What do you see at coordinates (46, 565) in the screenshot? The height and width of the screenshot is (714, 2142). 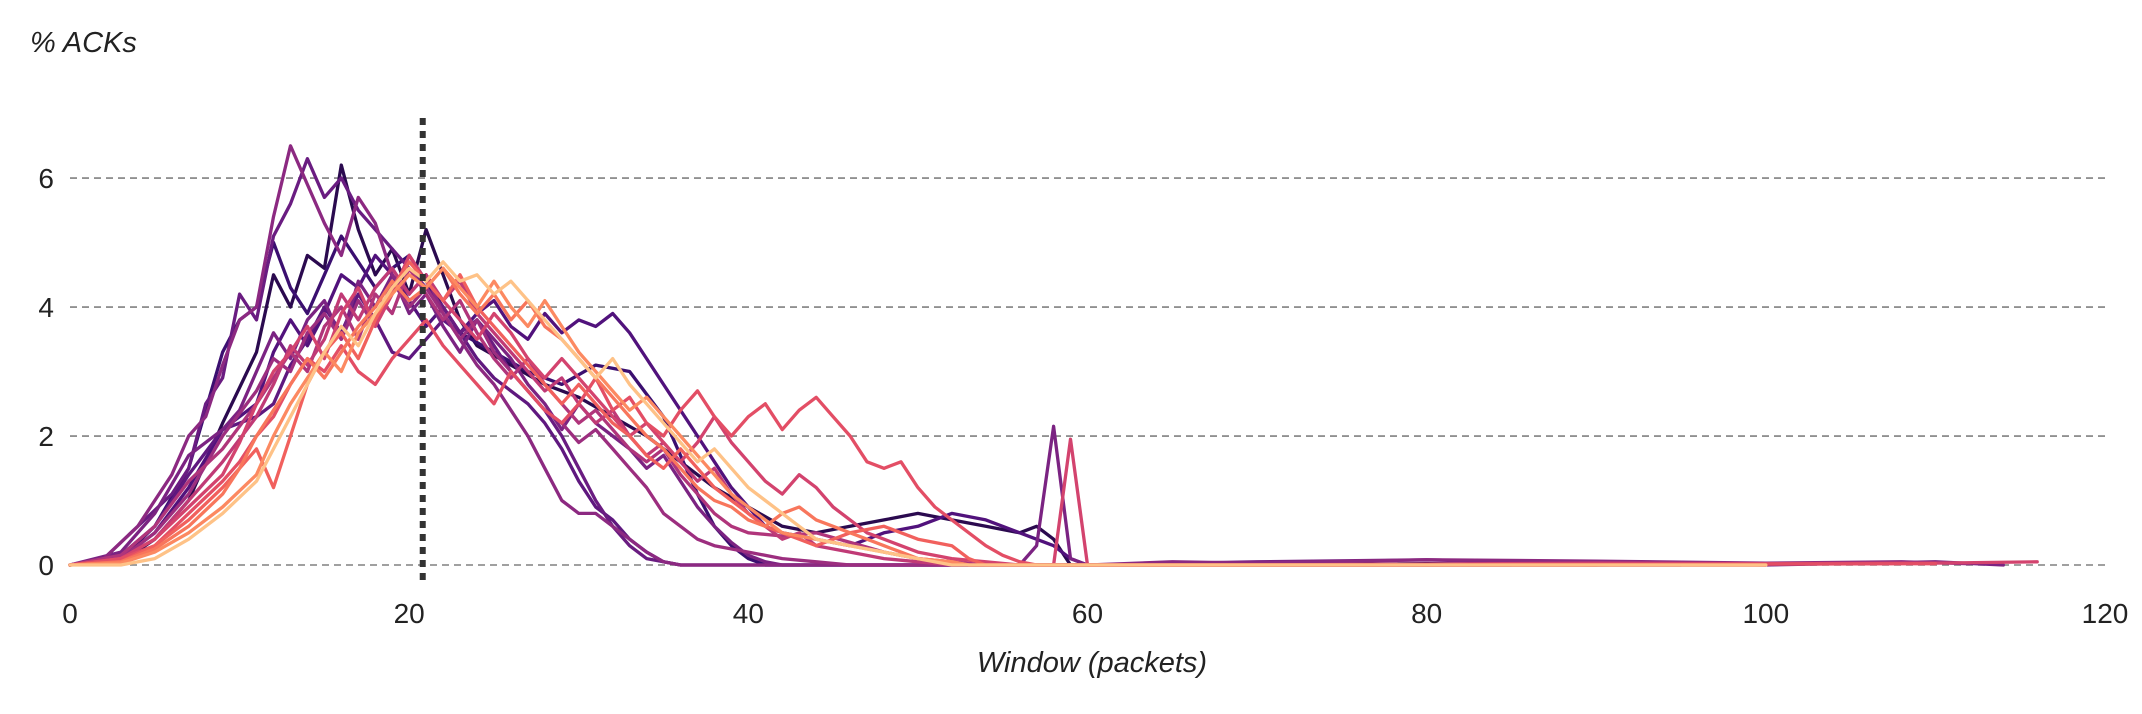 I see `y-tick-label: 0` at bounding box center [46, 565].